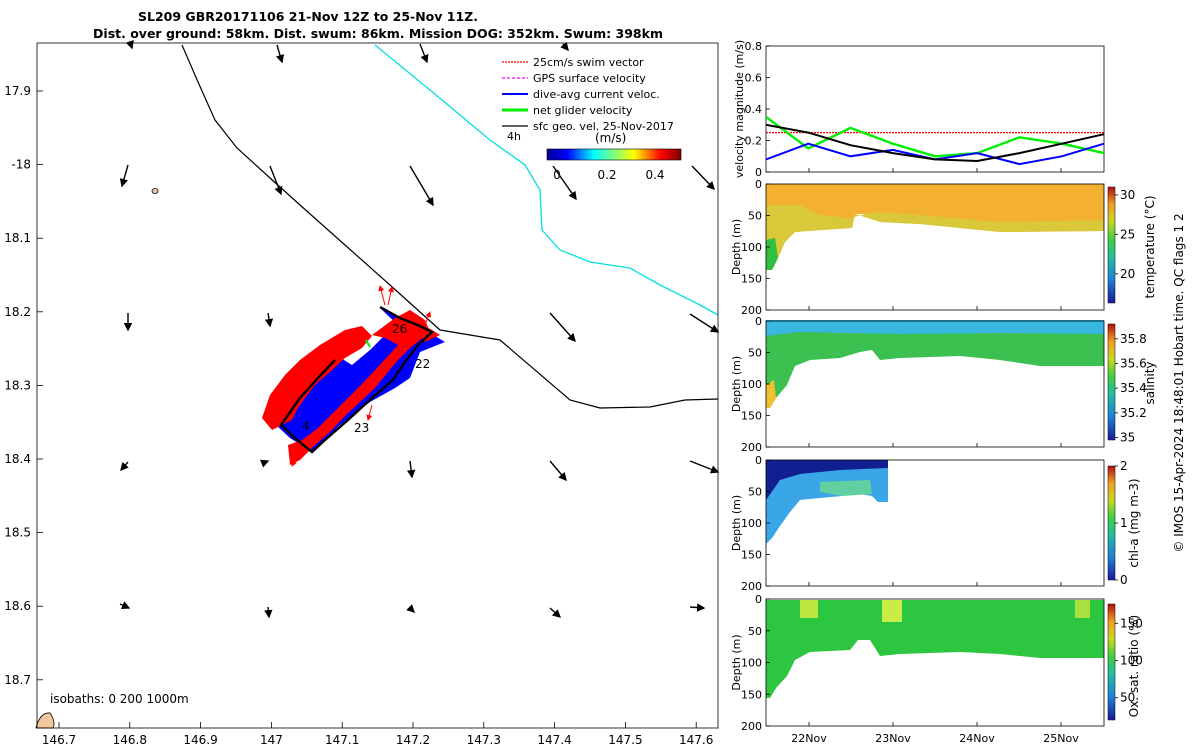 Image resolution: width=1200 pixels, height=750 pixels. What do you see at coordinates (758, 172) in the screenshot?
I see `velocity-y-tick-label: 0` at bounding box center [758, 172].